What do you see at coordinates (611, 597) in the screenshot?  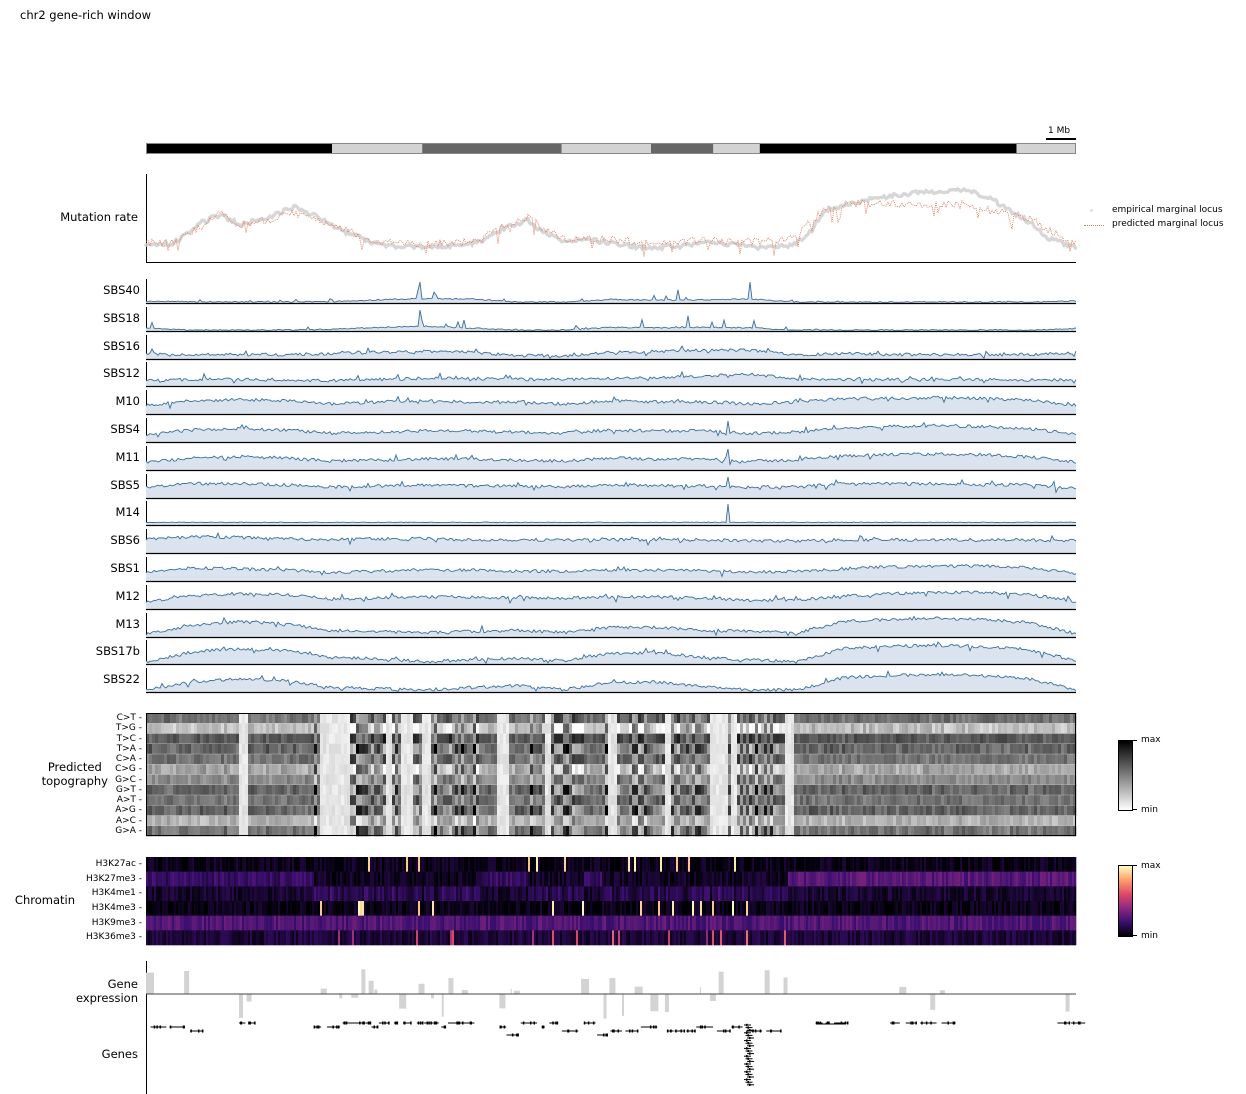 I see `signature-track-m12` at bounding box center [611, 597].